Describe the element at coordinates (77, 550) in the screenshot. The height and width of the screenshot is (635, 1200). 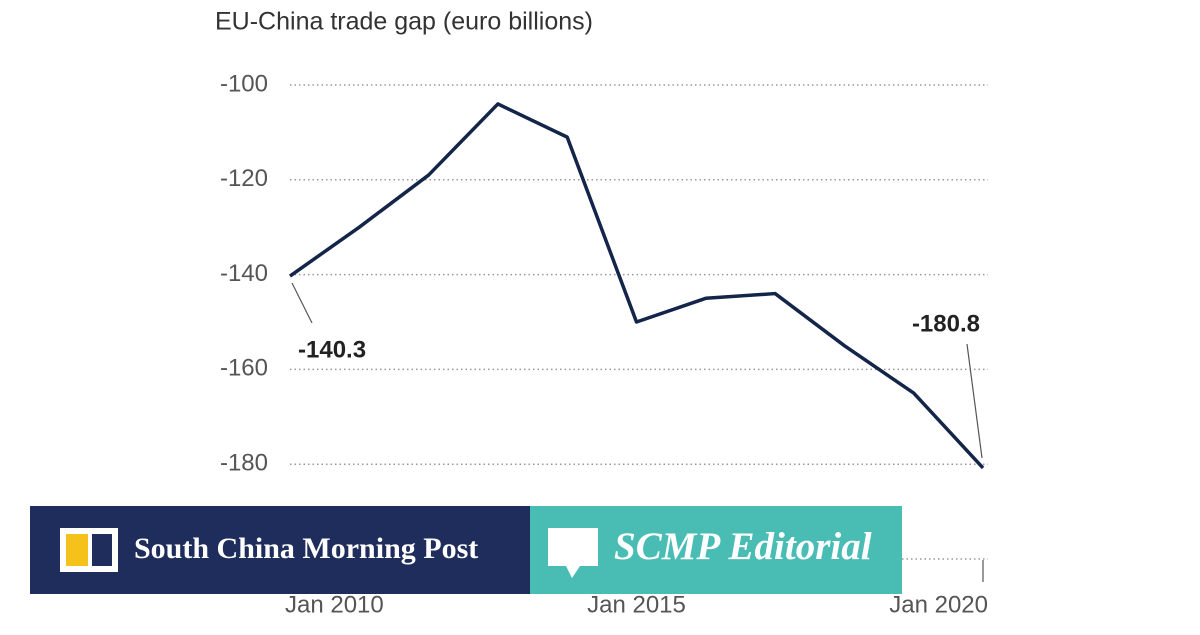
I see `logo-yellow` at that location.